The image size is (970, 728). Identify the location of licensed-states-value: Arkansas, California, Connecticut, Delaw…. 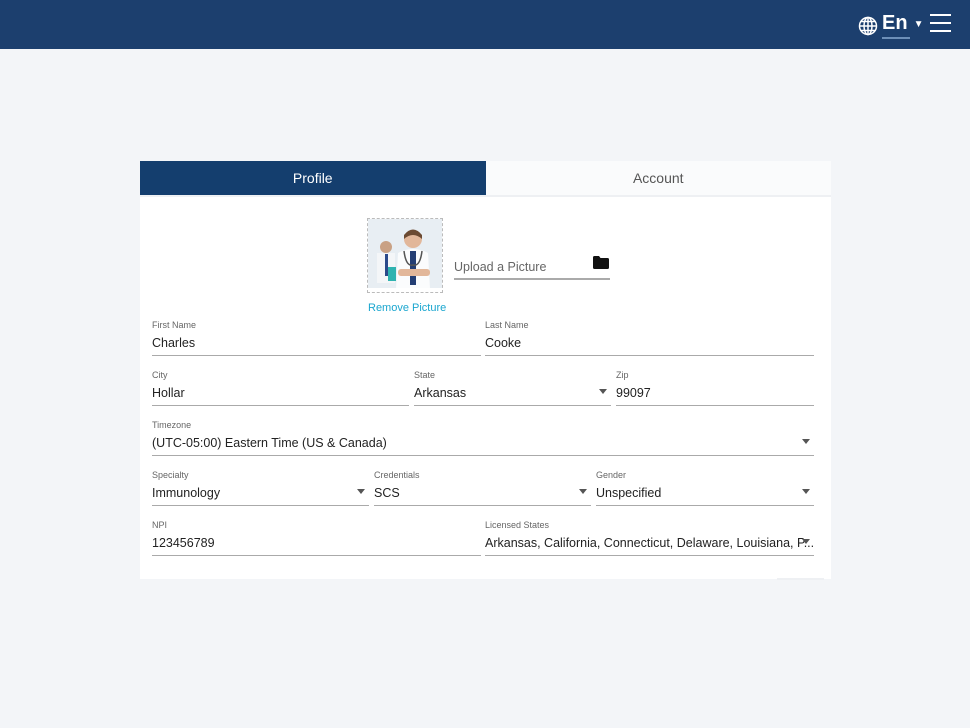
(650, 543).